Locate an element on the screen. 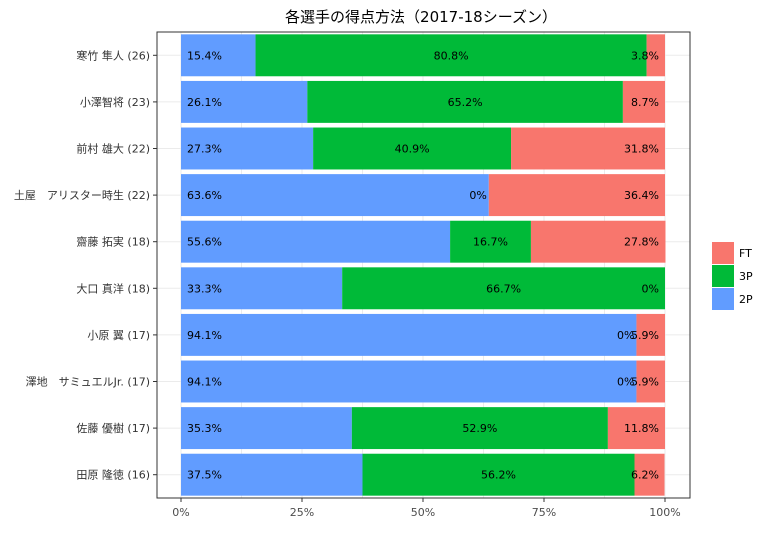 The image size is (768, 546). data-label-3p: 56.2% is located at coordinates (498, 475).